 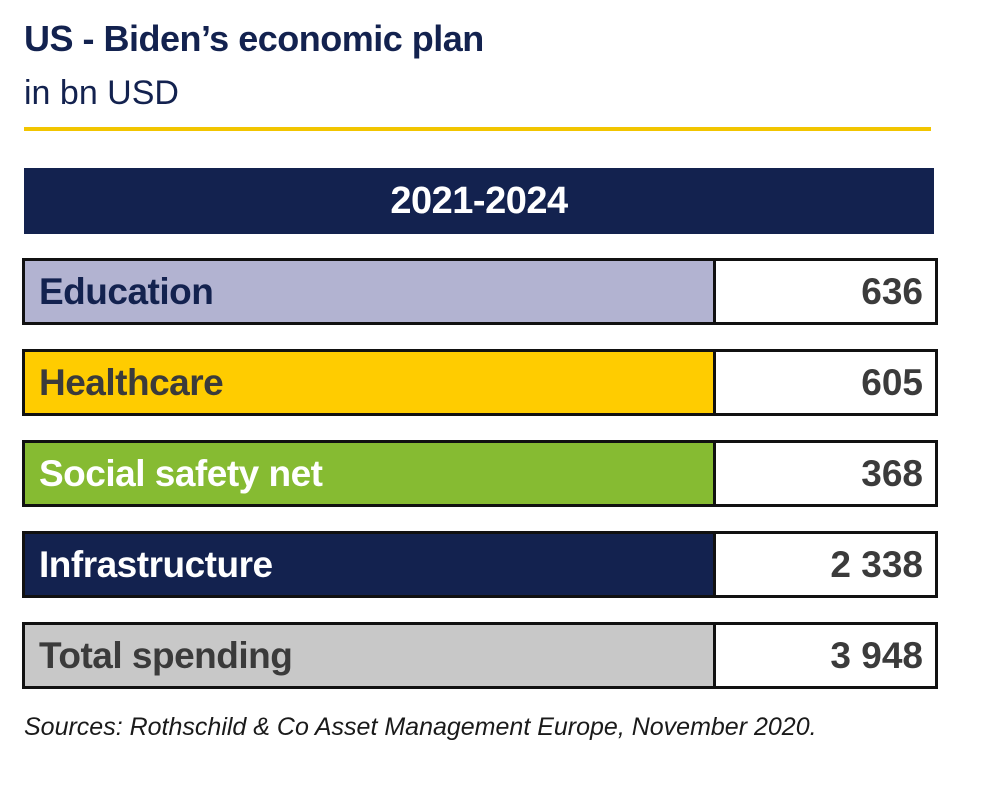 What do you see at coordinates (369, 382) in the screenshot?
I see `row-label: Healthcare` at bounding box center [369, 382].